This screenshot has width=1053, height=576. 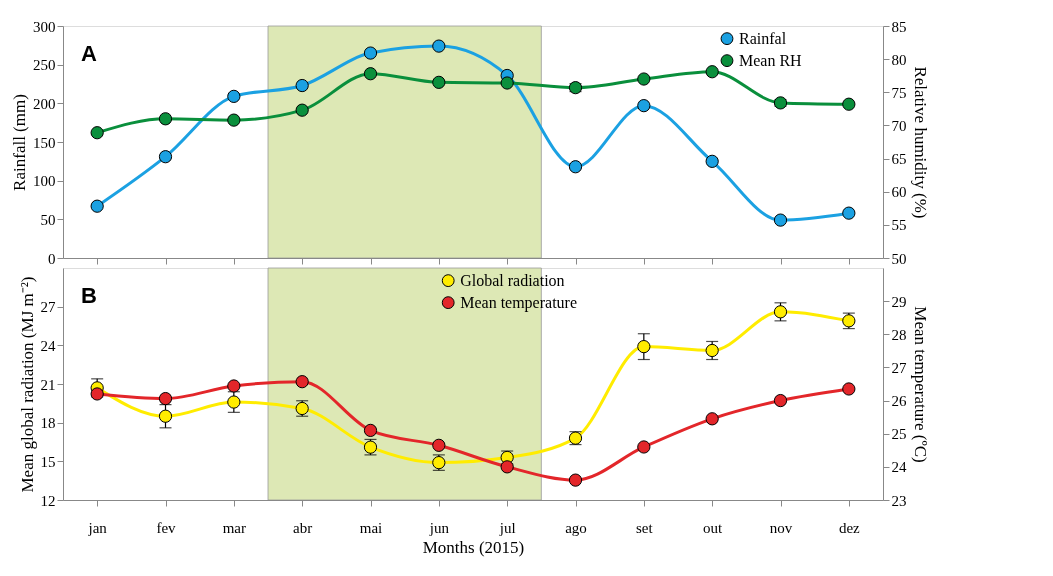 I want to click on y2-tick-label: 55, so click(x=899, y=225).